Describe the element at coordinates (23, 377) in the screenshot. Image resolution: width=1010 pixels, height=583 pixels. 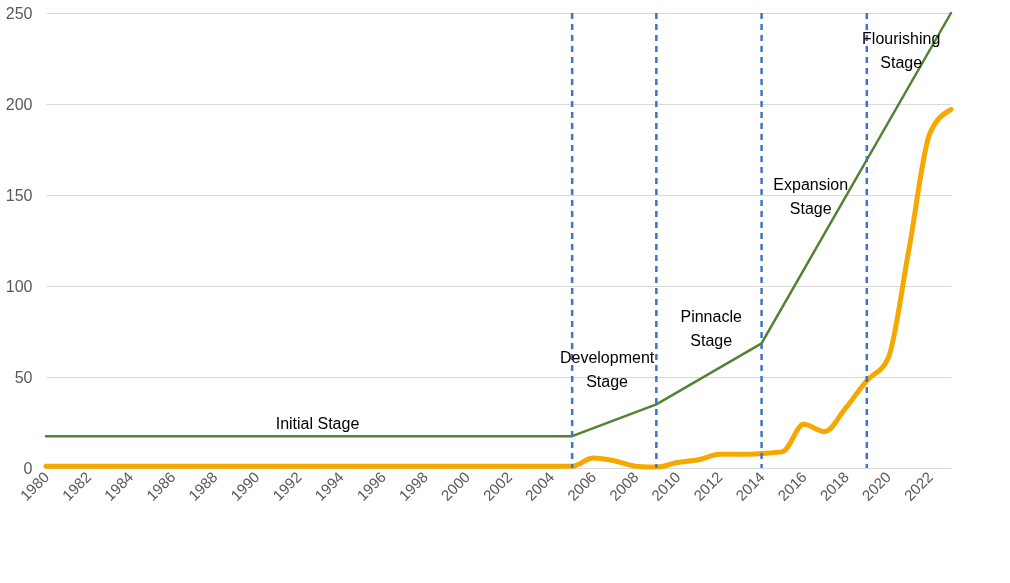
I see `y-tick-label: 50` at that location.